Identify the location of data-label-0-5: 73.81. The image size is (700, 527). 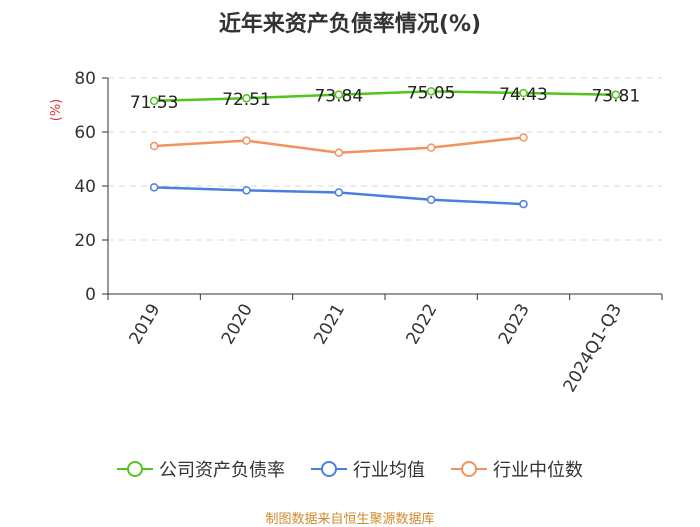
(615, 97).